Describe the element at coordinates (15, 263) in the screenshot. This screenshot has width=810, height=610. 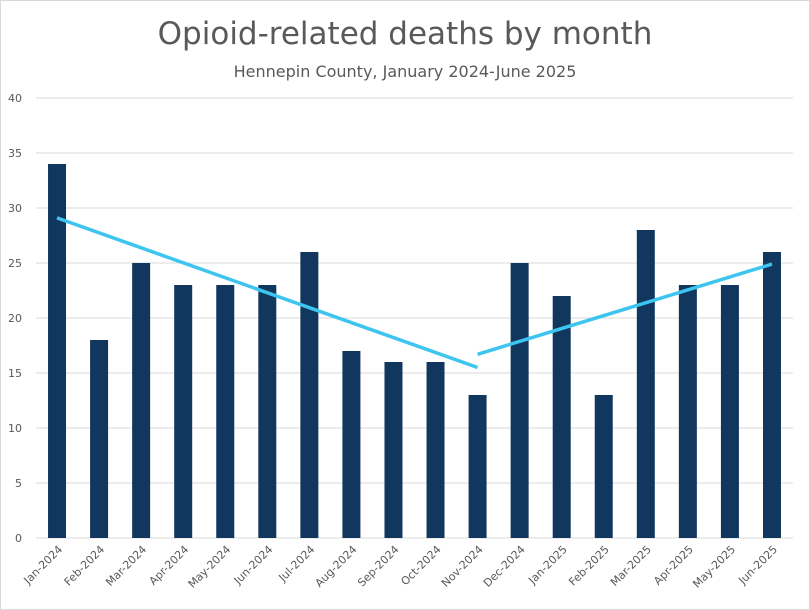
I see `y-tick-label: 25` at that location.